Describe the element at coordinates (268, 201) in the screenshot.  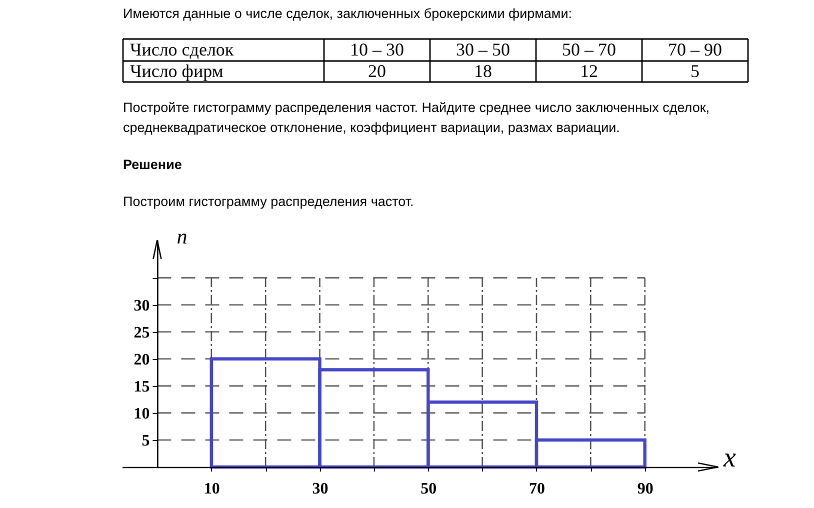
I see `text: Построим гистограмму распределения частот.` at that location.